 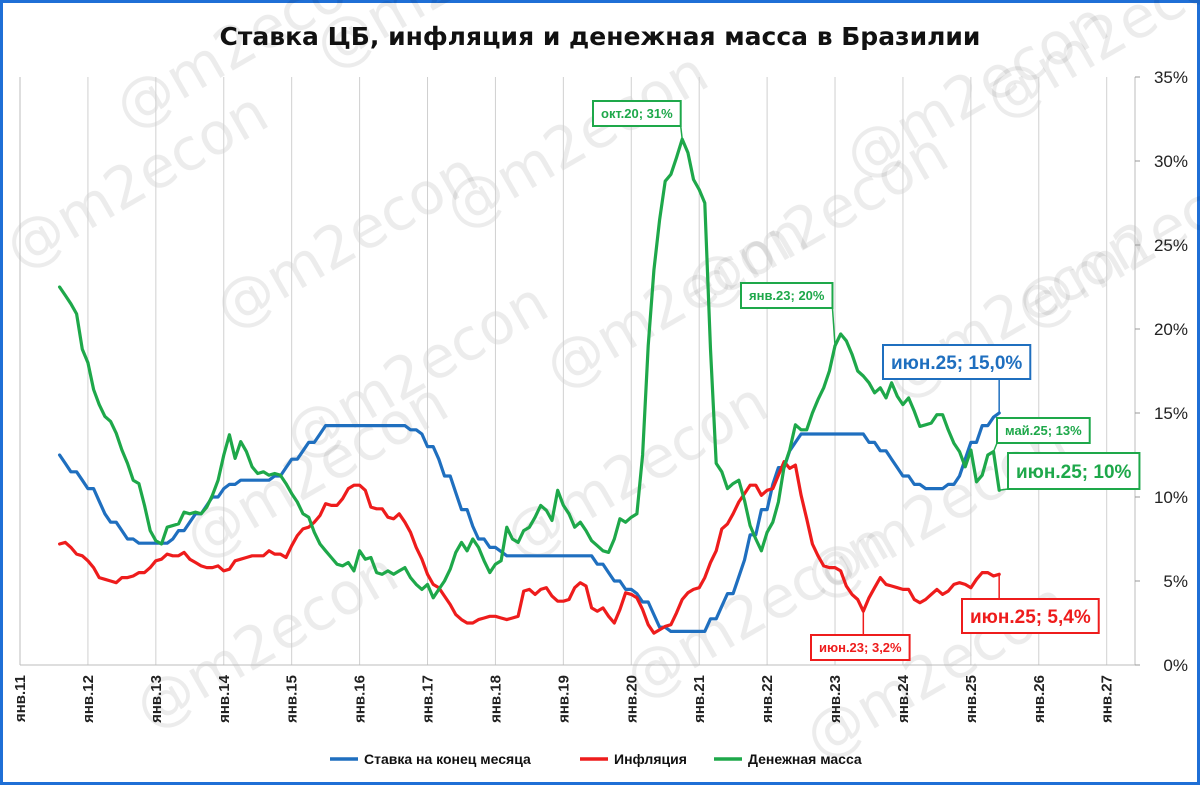 I want to click on annotation-label: июн.25; 15,0%, so click(x=956, y=363).